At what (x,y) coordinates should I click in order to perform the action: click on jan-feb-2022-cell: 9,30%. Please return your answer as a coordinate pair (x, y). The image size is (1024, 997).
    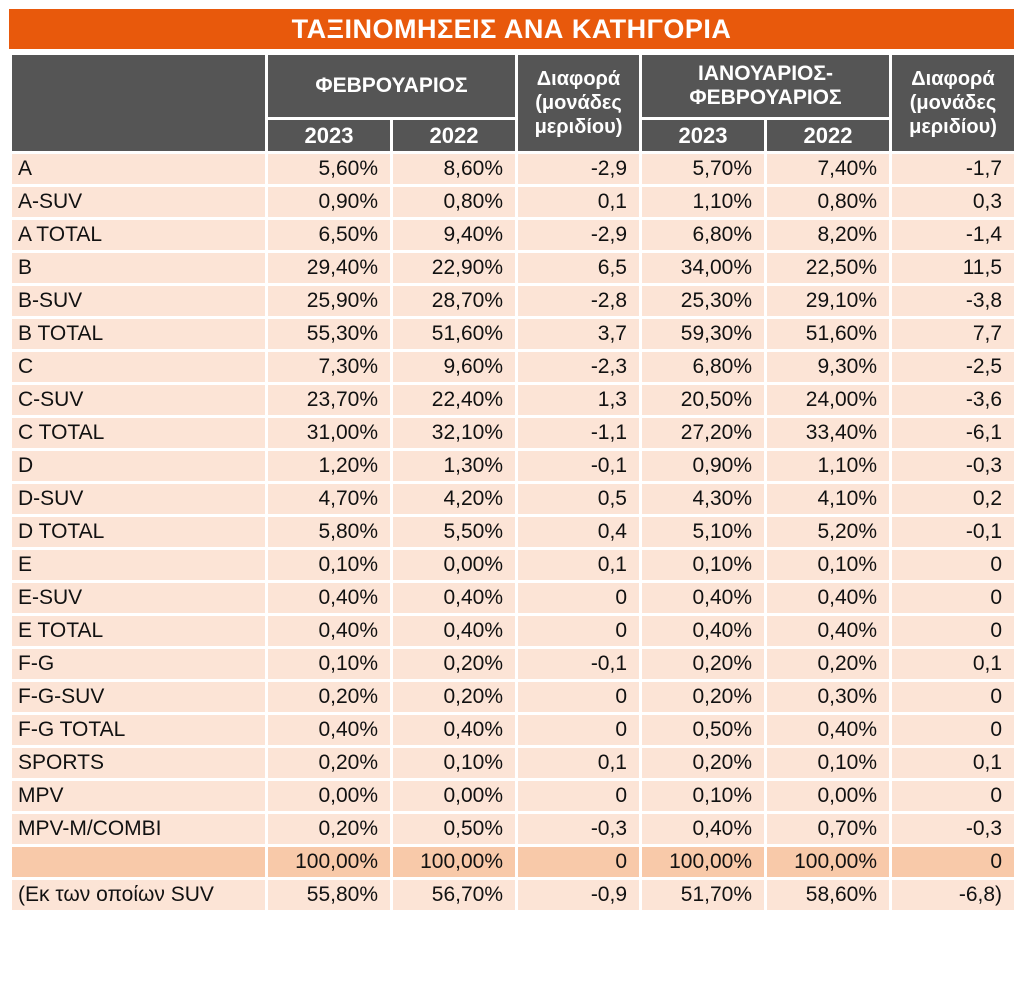
    Looking at the image, I should click on (828, 367).